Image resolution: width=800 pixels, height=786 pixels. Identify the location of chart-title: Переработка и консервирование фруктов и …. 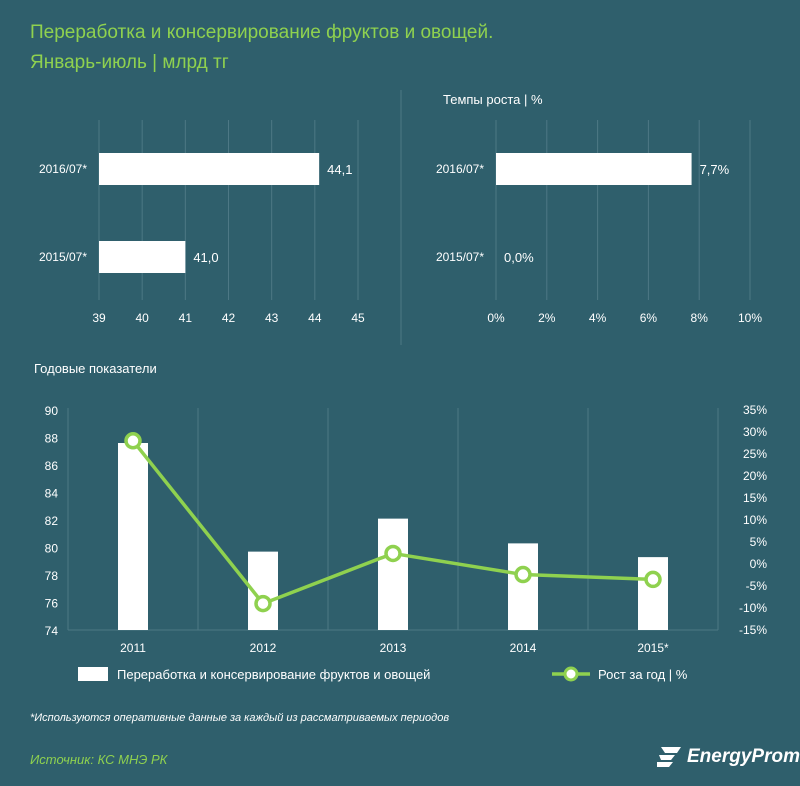
(262, 32).